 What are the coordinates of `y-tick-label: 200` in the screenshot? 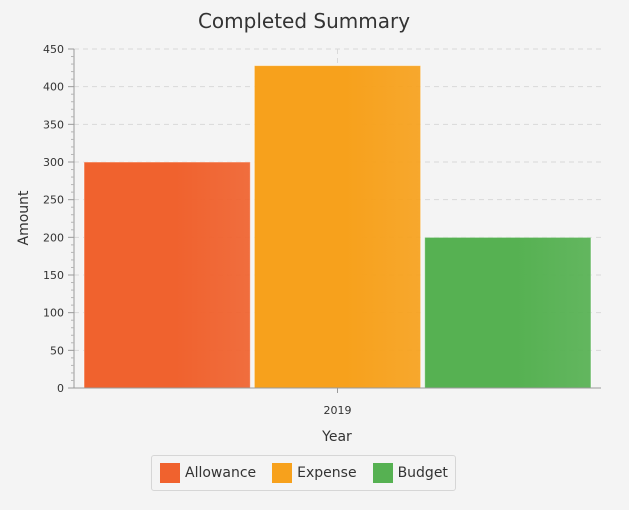 It's located at (53, 237).